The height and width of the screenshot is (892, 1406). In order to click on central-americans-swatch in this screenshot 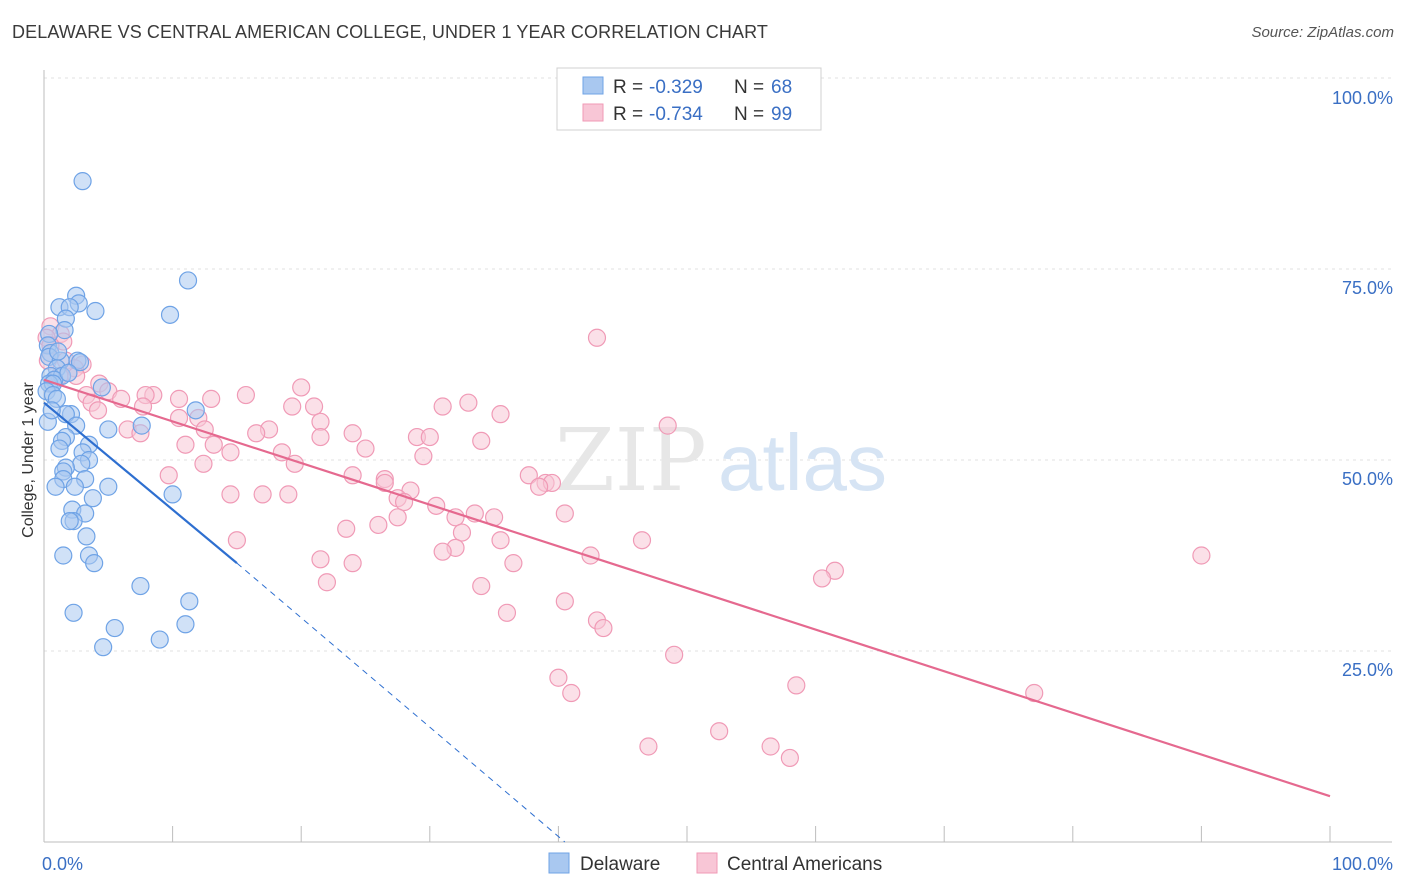, I will do `click(593, 112)`.